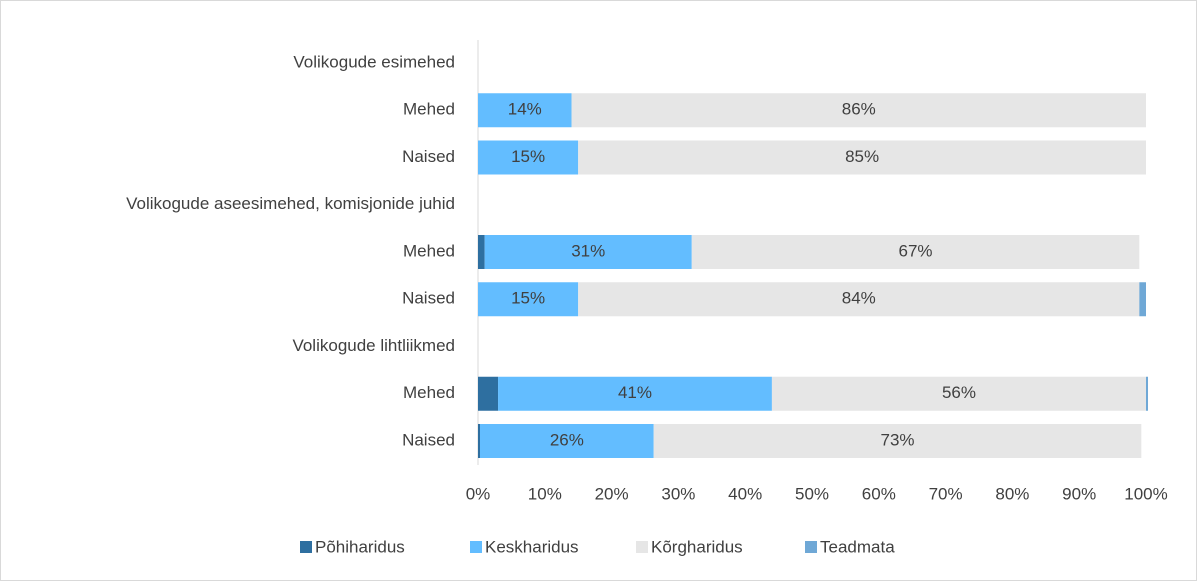 This screenshot has width=1197, height=581. I want to click on data-label: 26%, so click(567, 439).